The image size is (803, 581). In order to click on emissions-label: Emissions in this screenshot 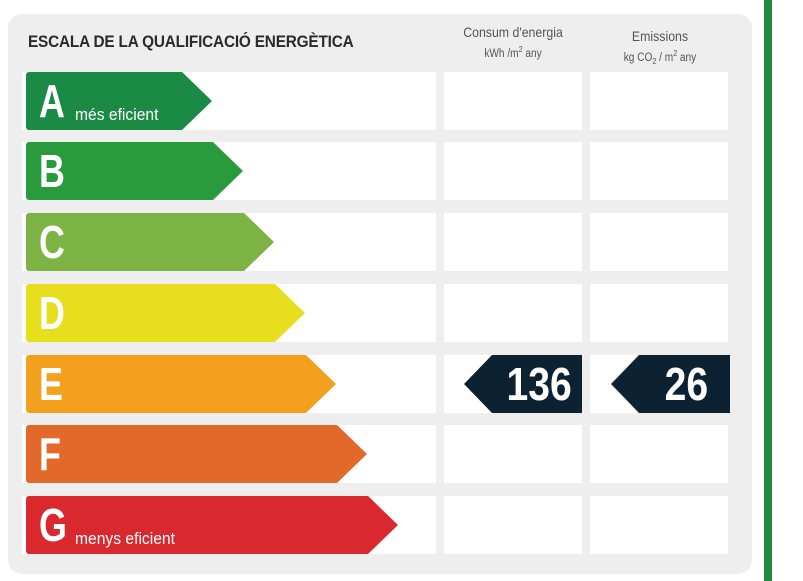, I will do `click(660, 36)`.